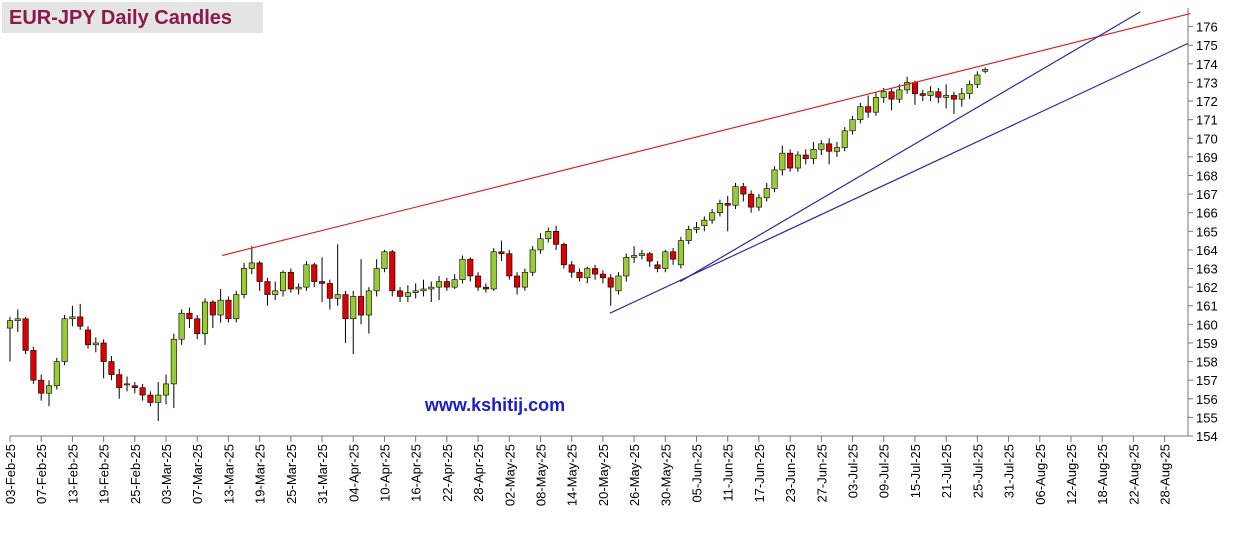 The width and height of the screenshot is (1241, 542). I want to click on y-tick-label: 158, so click(1207, 362).